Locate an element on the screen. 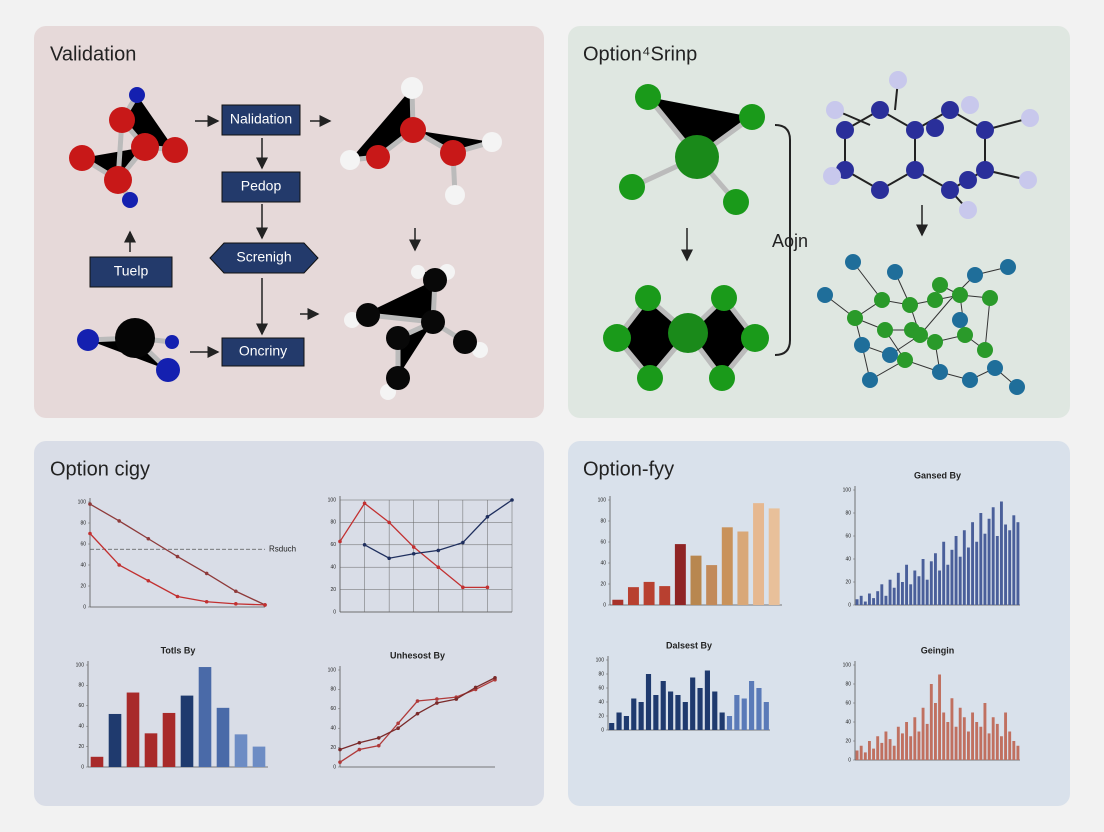 Image resolution: width=1104 pixels, height=832 pixels. node-label: Oncriny is located at coordinates (263, 351).